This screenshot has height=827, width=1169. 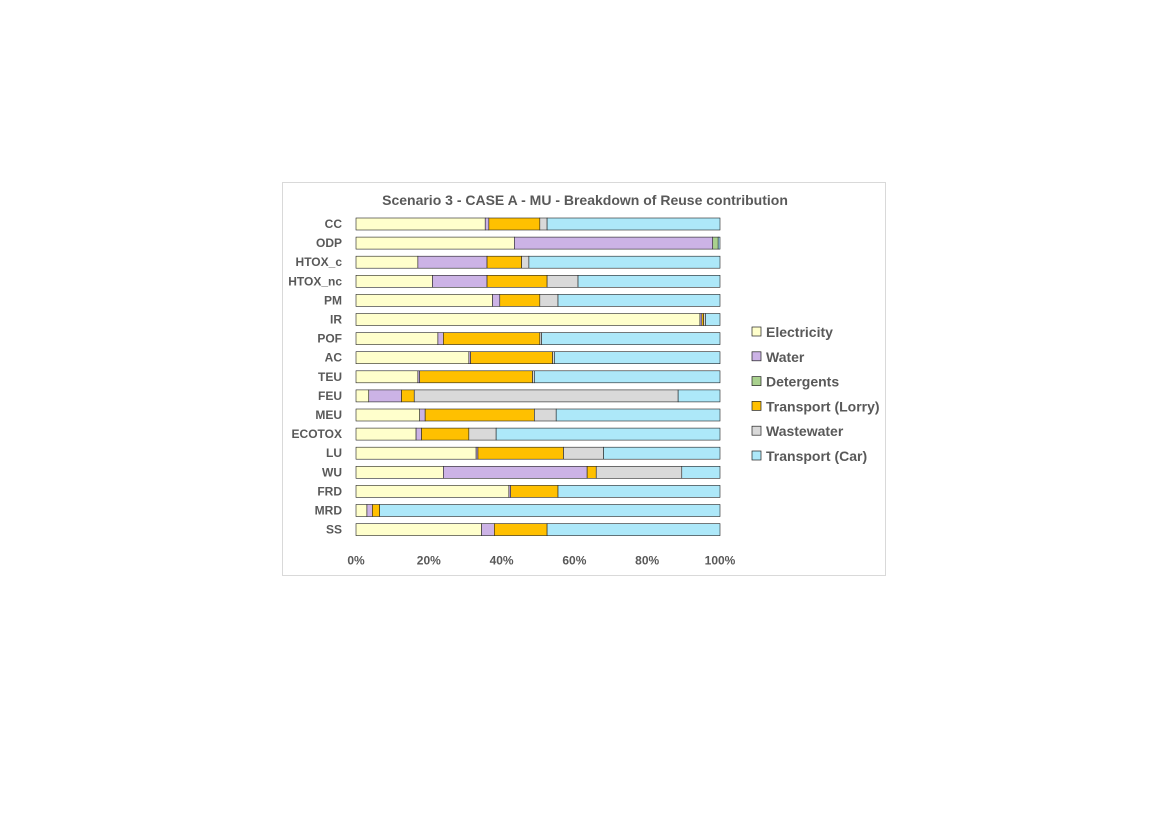 I want to click on legend-label: Detergents, so click(x=802, y=382).